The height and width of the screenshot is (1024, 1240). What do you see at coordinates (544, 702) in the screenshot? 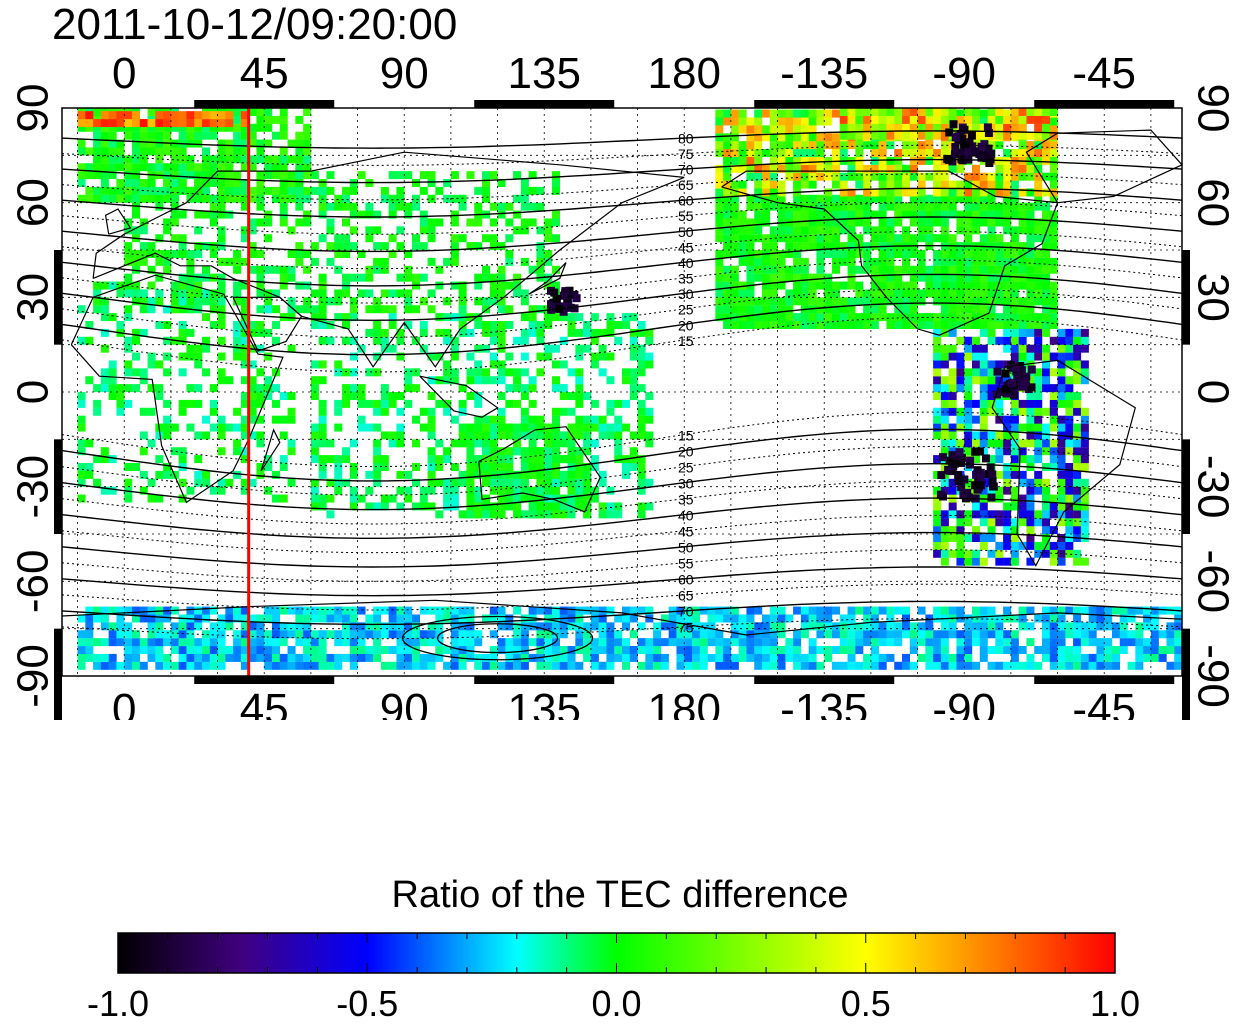
I see `bottom-lon-tick-label: 135` at bounding box center [544, 702].